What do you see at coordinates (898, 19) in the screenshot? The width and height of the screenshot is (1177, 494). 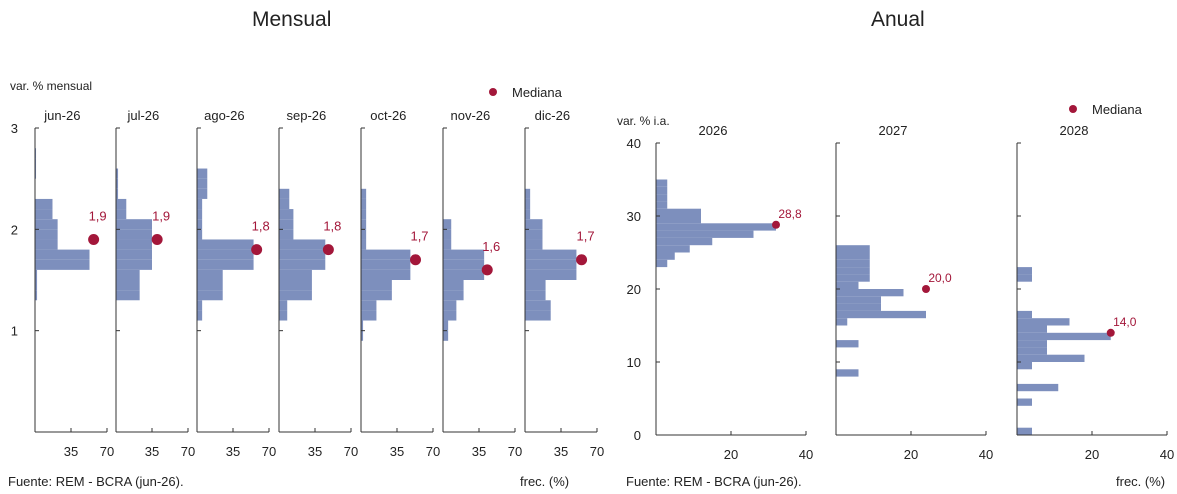 I see `annual-section-title: Anual` at bounding box center [898, 19].